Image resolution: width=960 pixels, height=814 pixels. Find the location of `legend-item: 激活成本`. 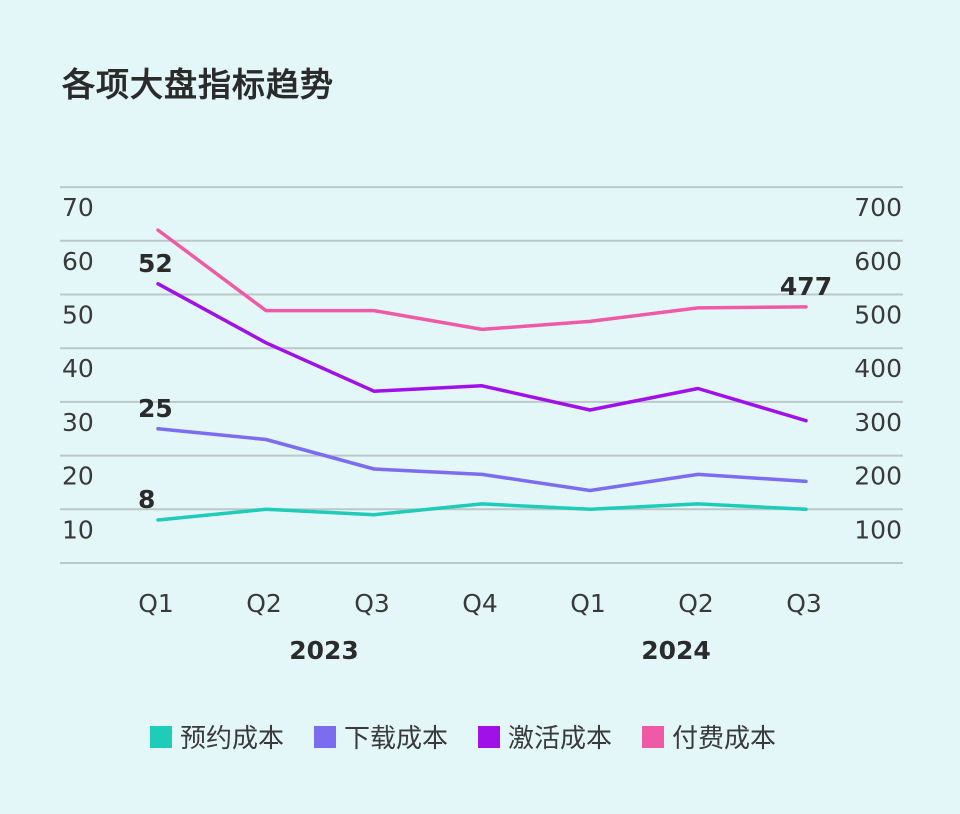

legend-item: 激活成本 is located at coordinates (545, 736).